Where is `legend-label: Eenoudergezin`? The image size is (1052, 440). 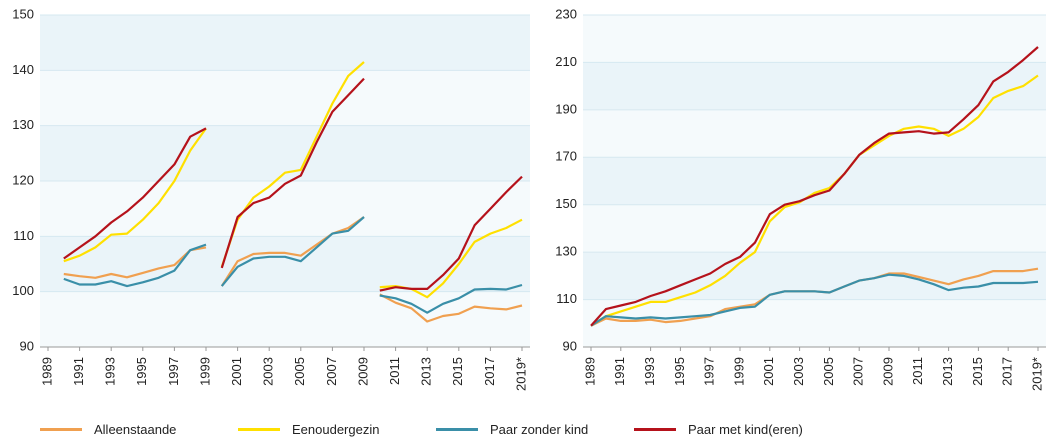 legend-label: Eenoudergezin is located at coordinates (336, 429).